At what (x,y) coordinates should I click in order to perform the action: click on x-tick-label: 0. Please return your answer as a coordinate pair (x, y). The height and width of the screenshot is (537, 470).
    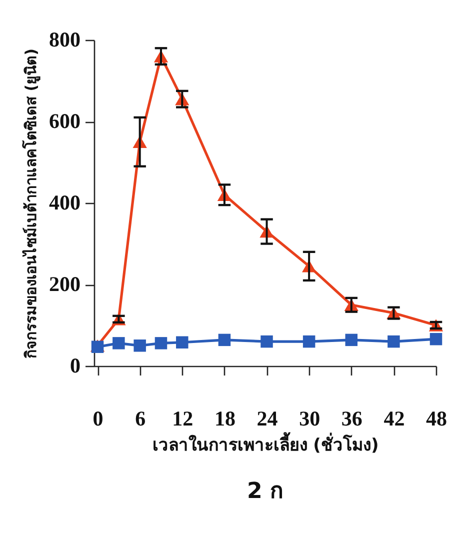
    Looking at the image, I should click on (98, 418).